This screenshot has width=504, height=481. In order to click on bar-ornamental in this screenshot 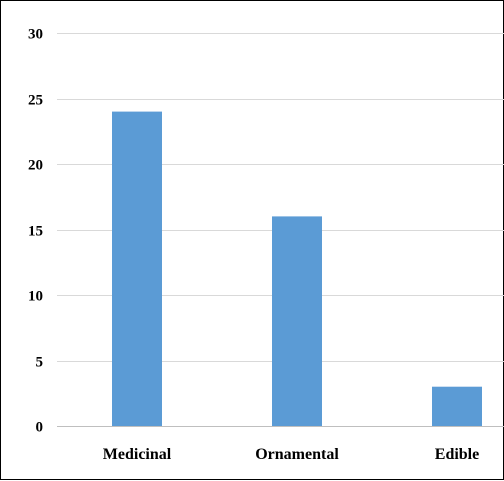, I will do `click(297, 321)`.